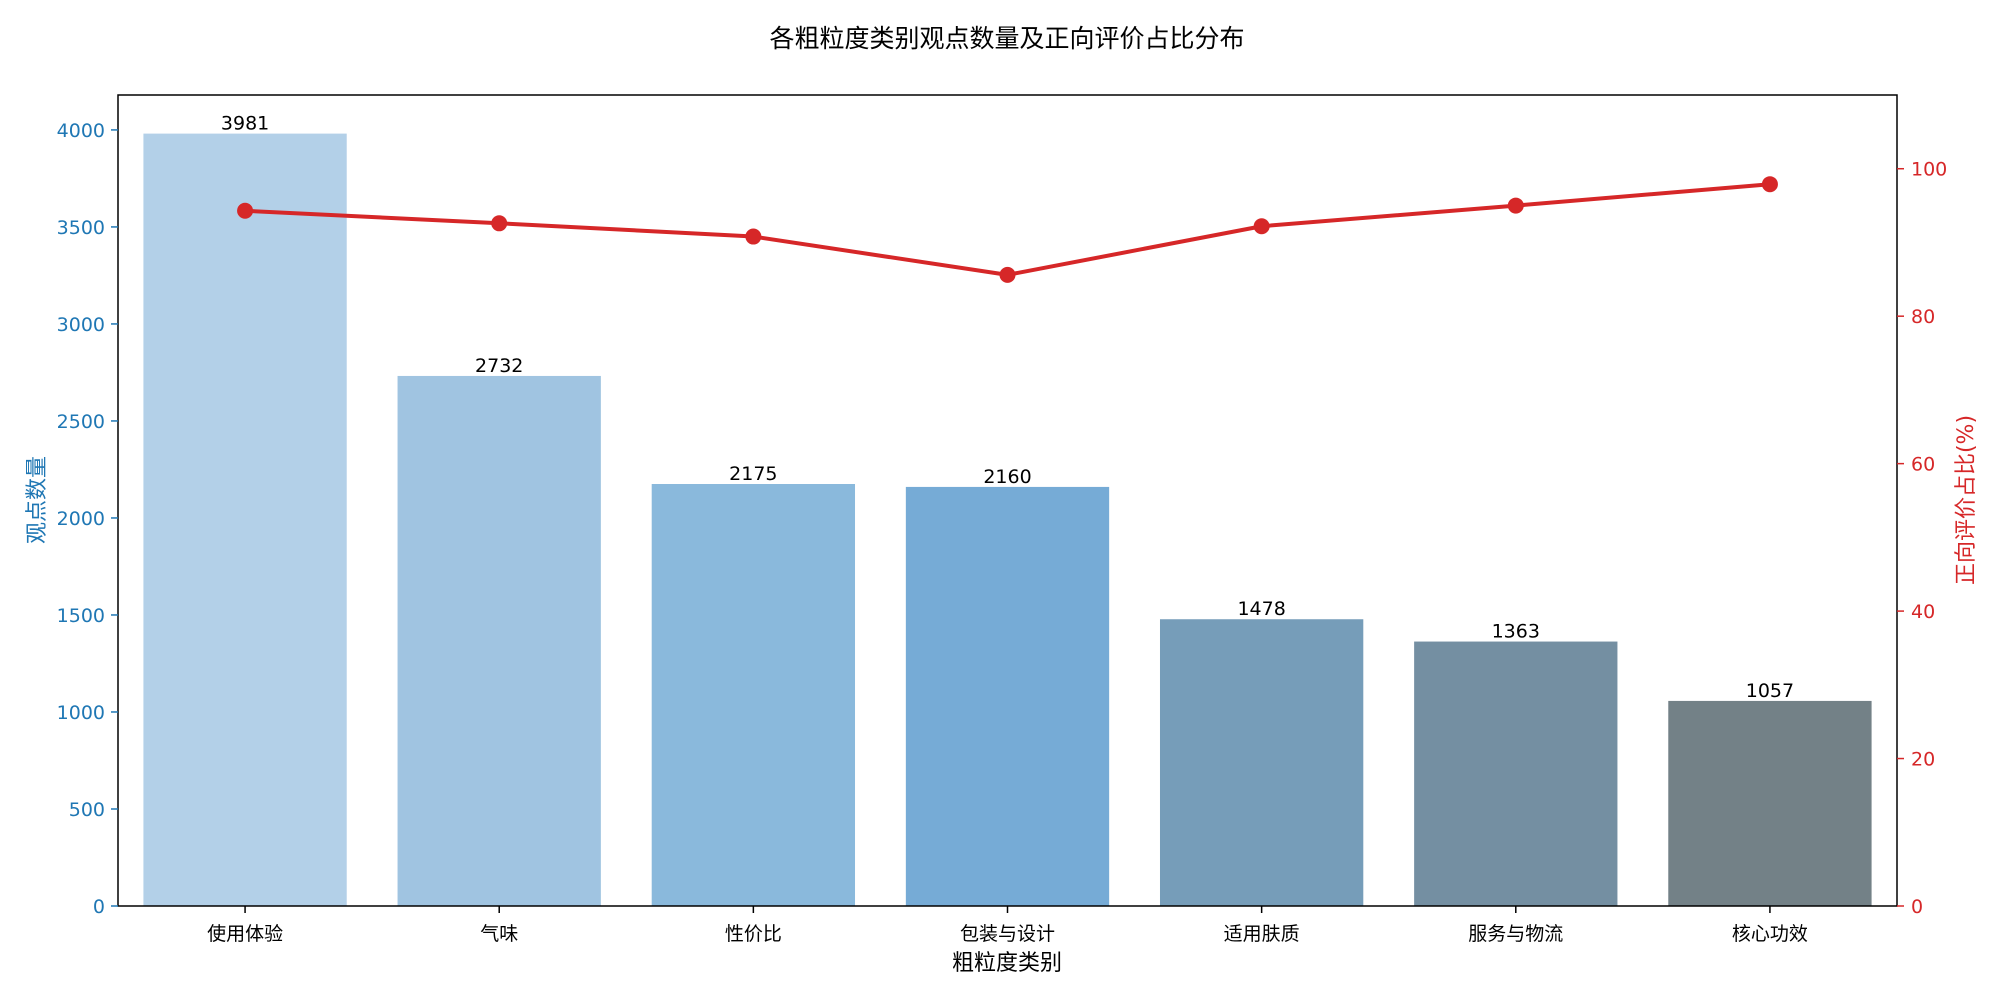 The image size is (2000, 1000). What do you see at coordinates (499, 366) in the screenshot?
I see `bar-value-label: 2732` at bounding box center [499, 366].